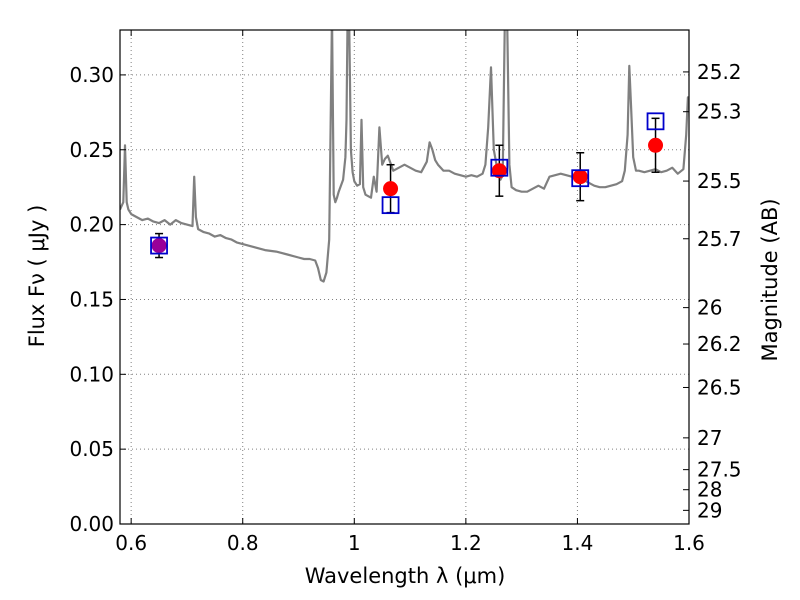  What do you see at coordinates (709, 308) in the screenshot?
I see `magnitude-tick-label: 26` at bounding box center [709, 308].